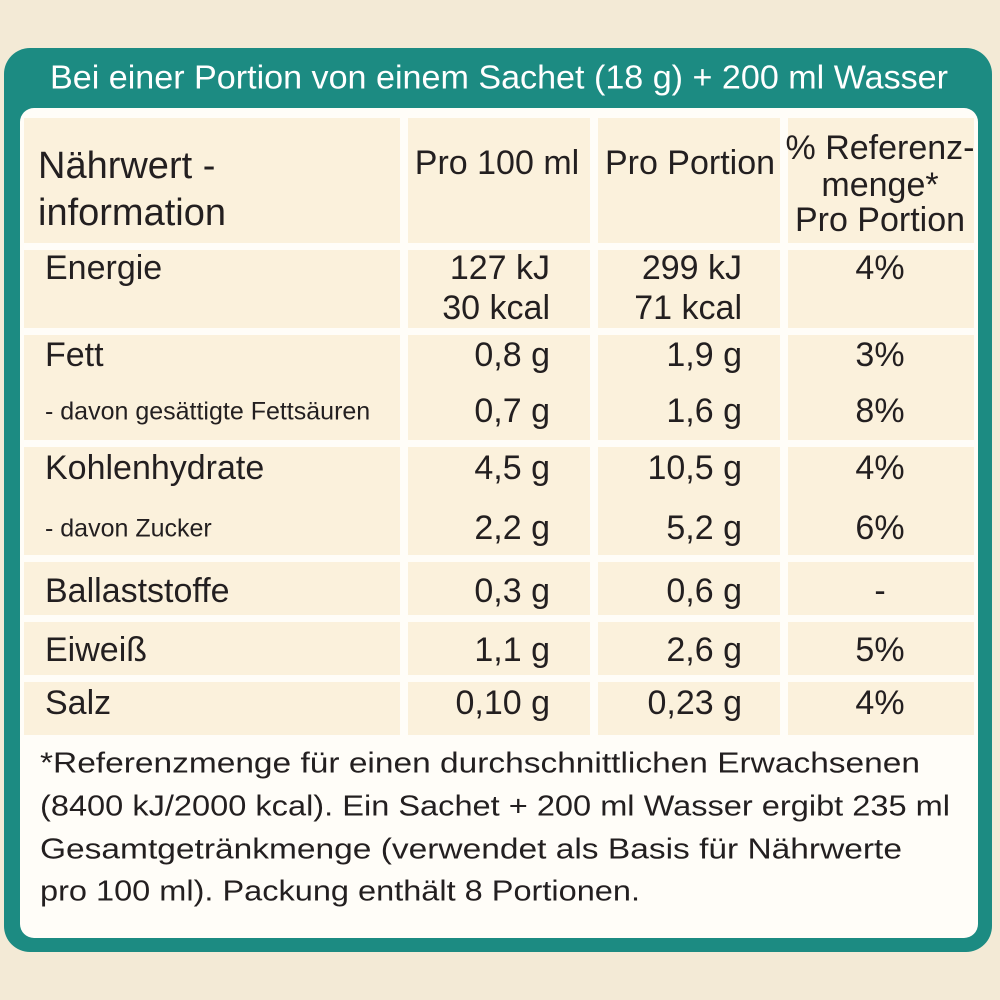 This screenshot has width=1000, height=1000. I want to click on cell-value: 5%, so click(879, 650).